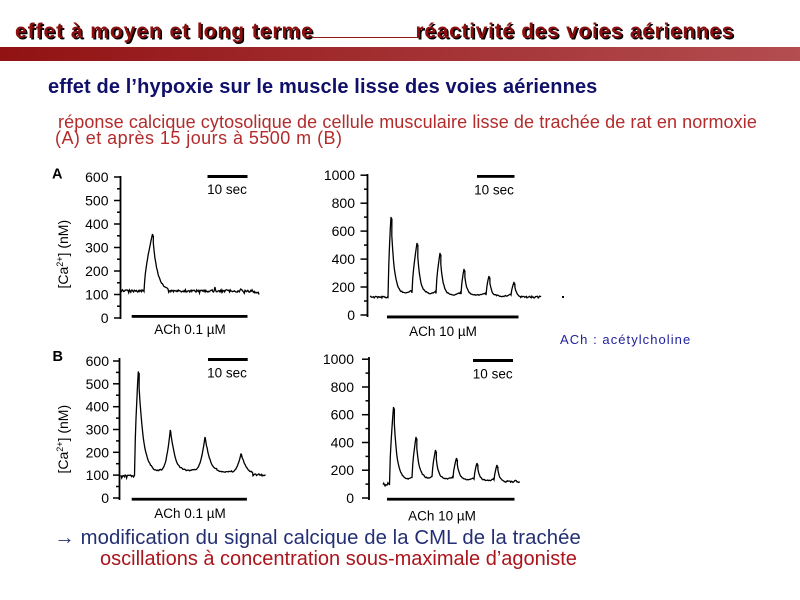  What do you see at coordinates (57, 175) in the screenshot?
I see `svg-text: A` at bounding box center [57, 175].